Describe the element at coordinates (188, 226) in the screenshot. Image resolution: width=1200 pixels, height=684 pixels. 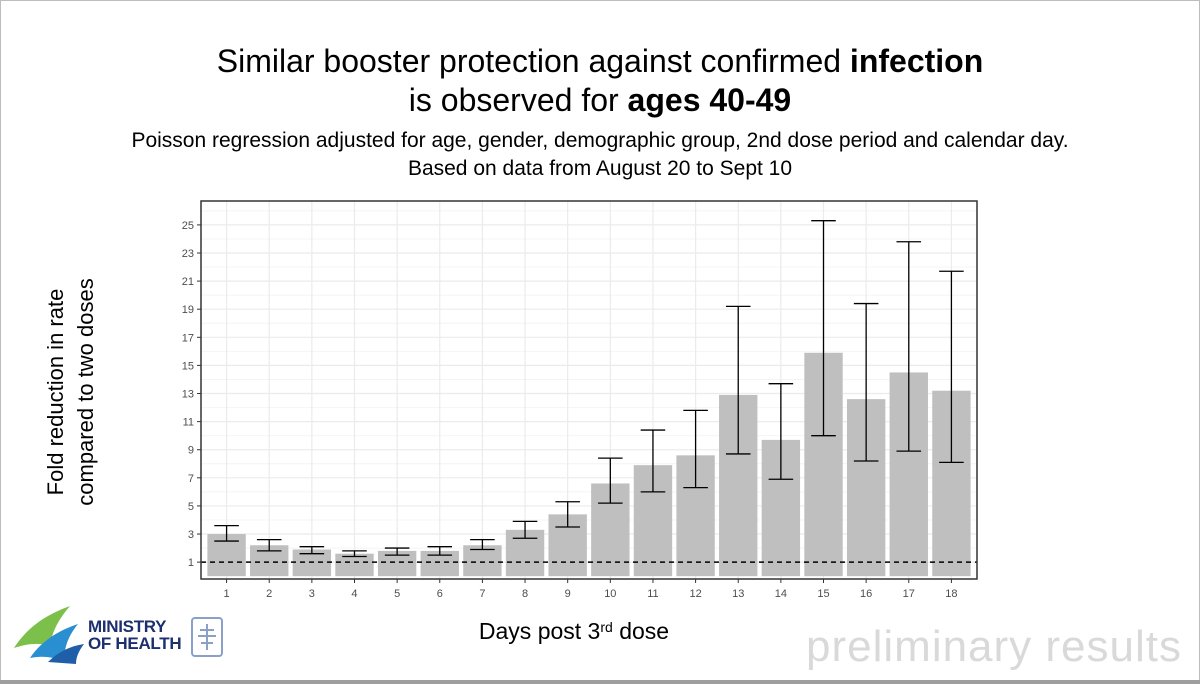
I see `y-tick-label: 25` at that location.